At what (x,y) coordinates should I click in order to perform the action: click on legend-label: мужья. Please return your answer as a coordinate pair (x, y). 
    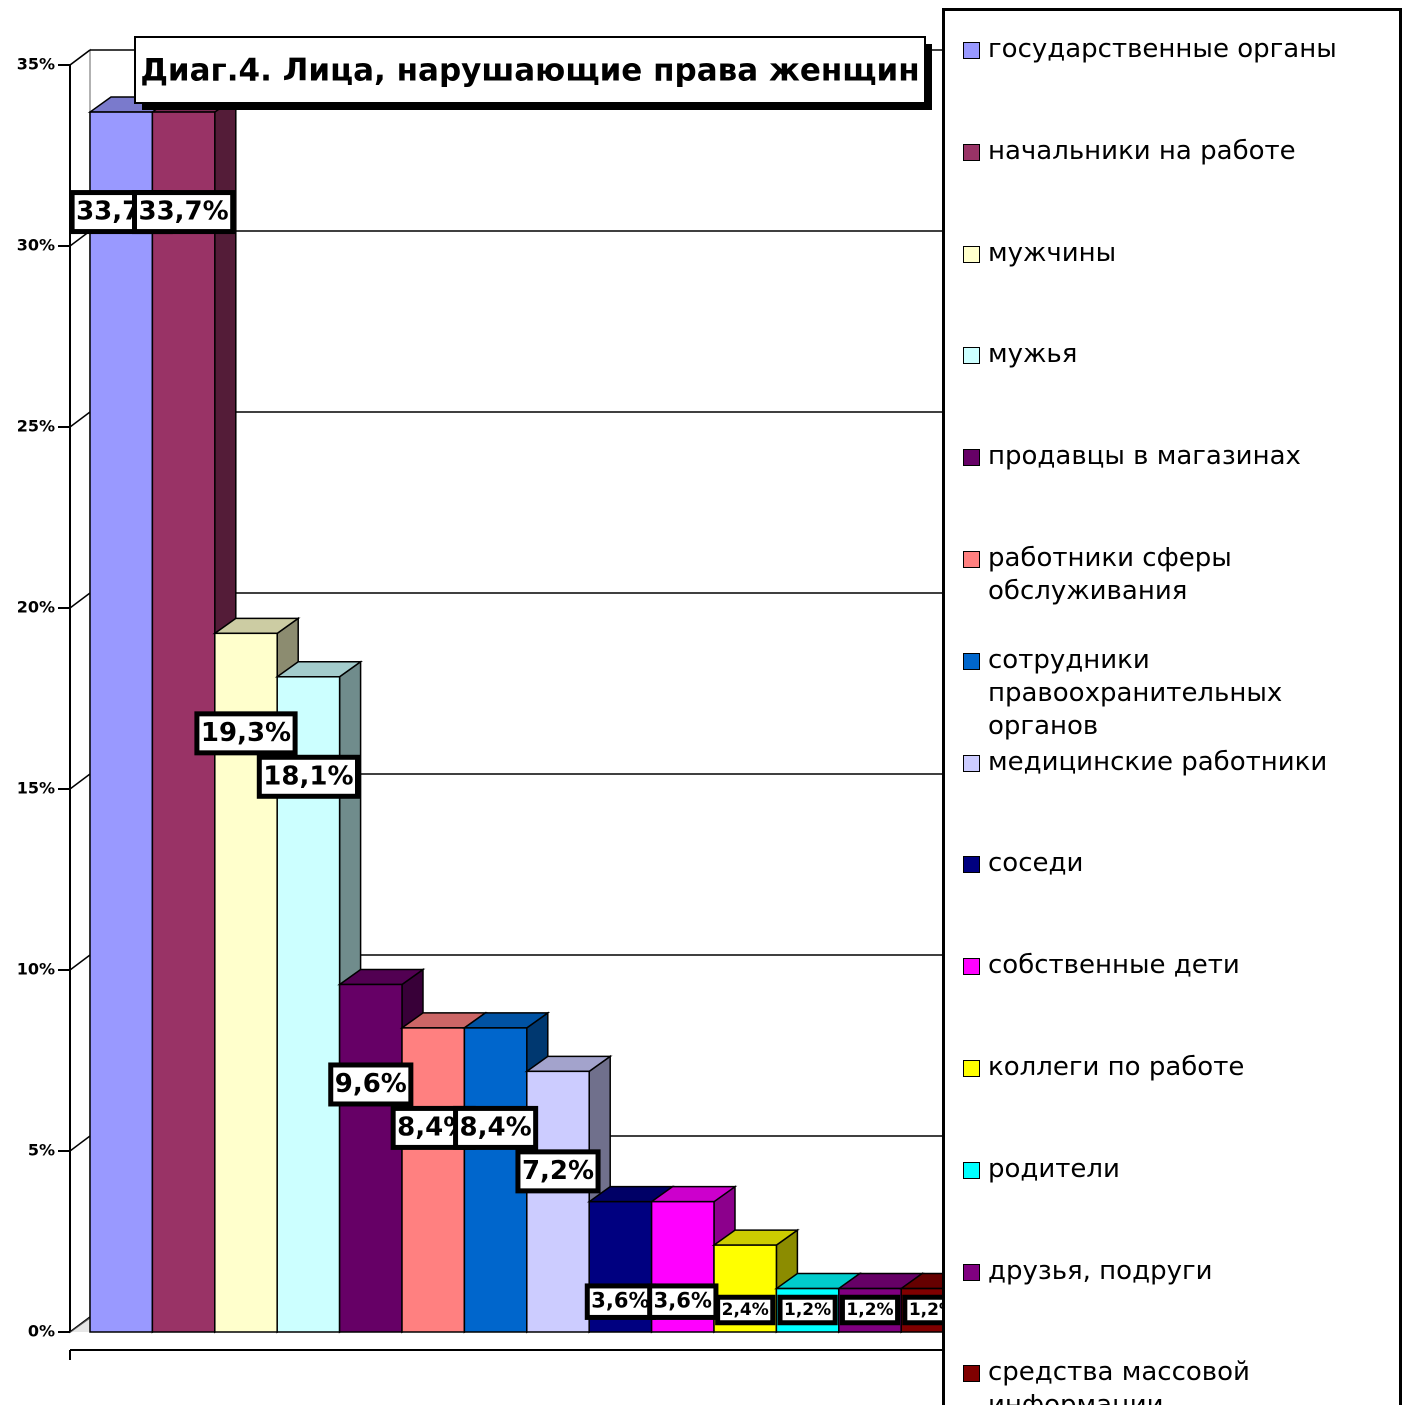
    Looking at the image, I should click on (1033, 354).